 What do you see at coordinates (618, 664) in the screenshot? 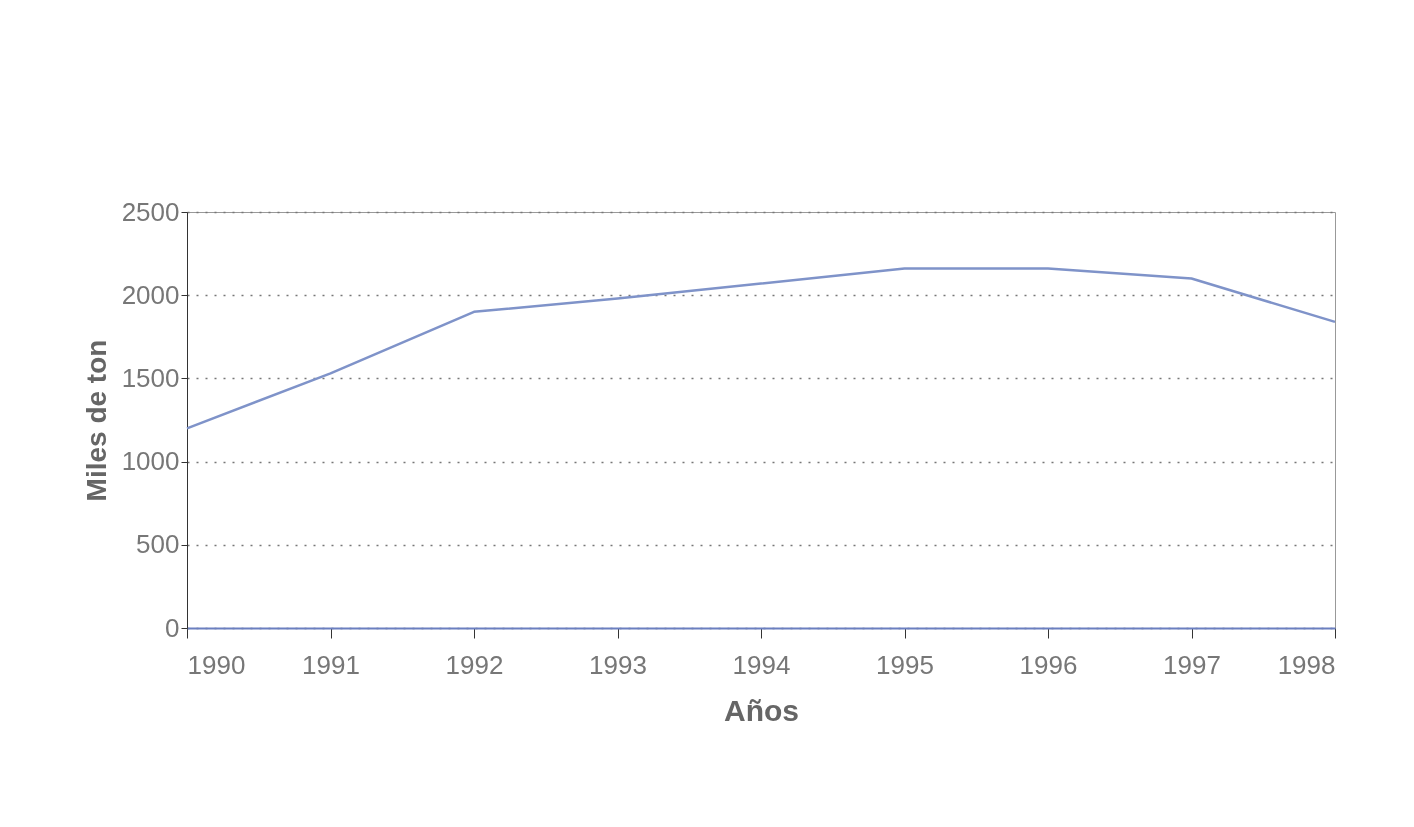
I see `x-tick-label: 1993` at bounding box center [618, 664].